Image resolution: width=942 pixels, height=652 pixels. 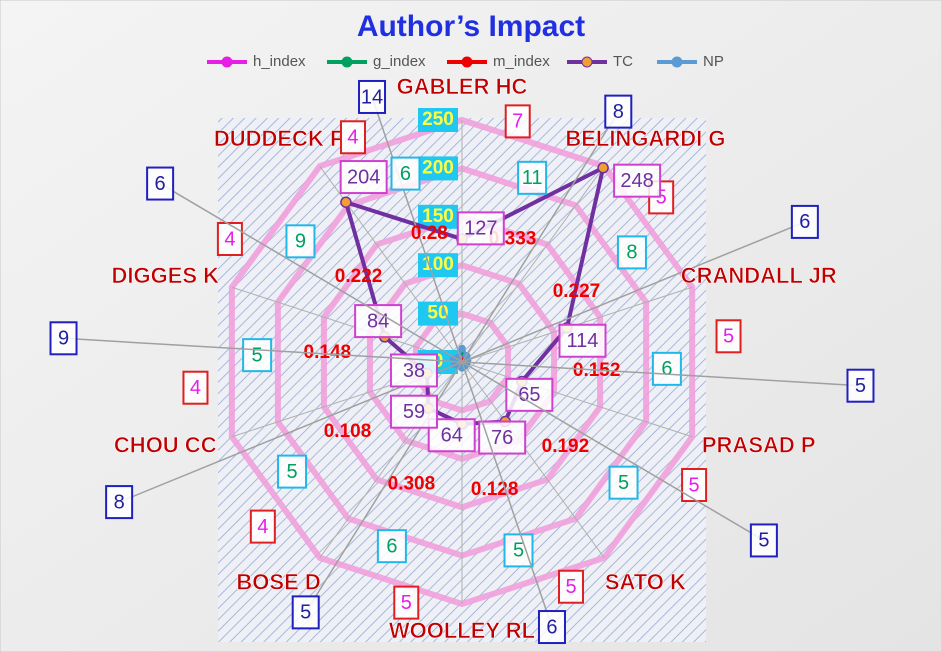 I want to click on np-label-text: 8, so click(x=119, y=502).